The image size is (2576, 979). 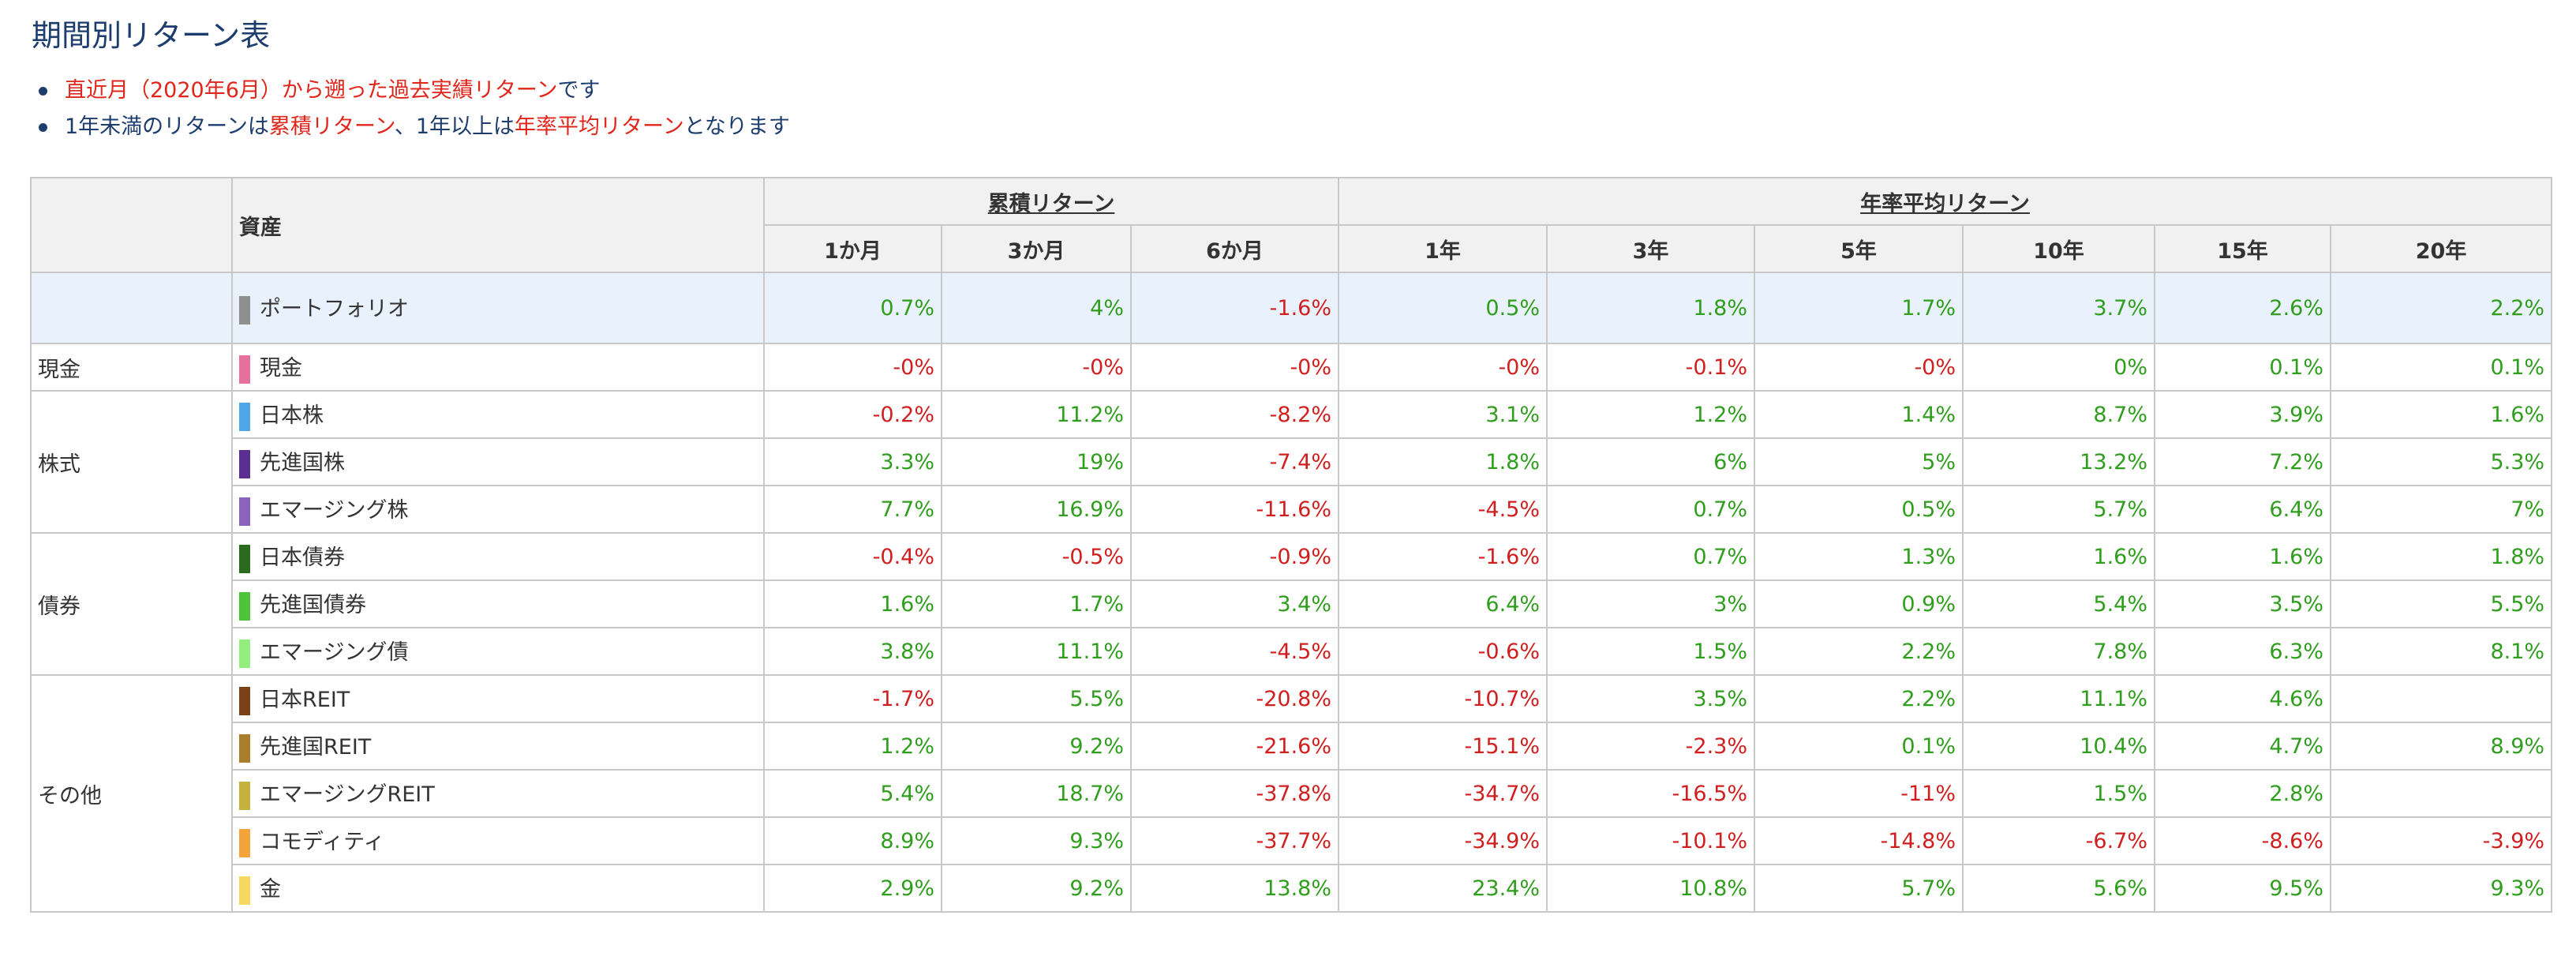 What do you see at coordinates (1234, 462) in the screenshot?
I see `return-value: -7.4%` at bounding box center [1234, 462].